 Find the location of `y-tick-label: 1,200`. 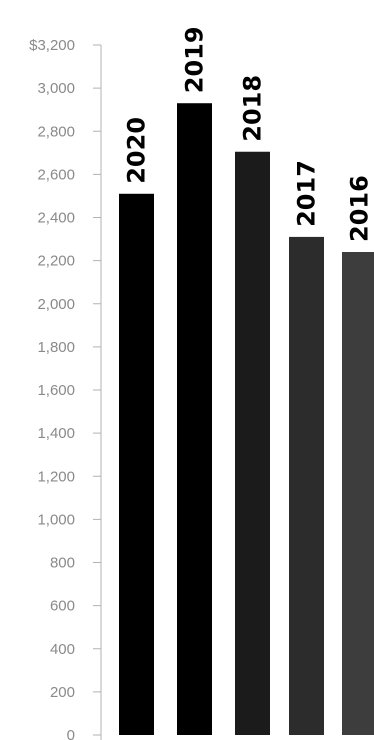

y-tick-label: 1,200 is located at coordinates (56, 476).